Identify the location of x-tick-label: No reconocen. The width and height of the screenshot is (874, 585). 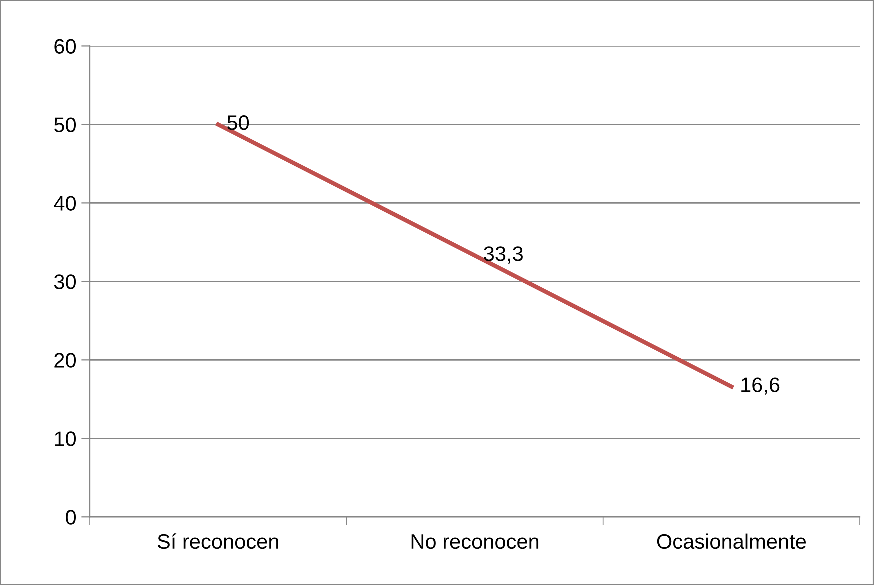
(475, 542).